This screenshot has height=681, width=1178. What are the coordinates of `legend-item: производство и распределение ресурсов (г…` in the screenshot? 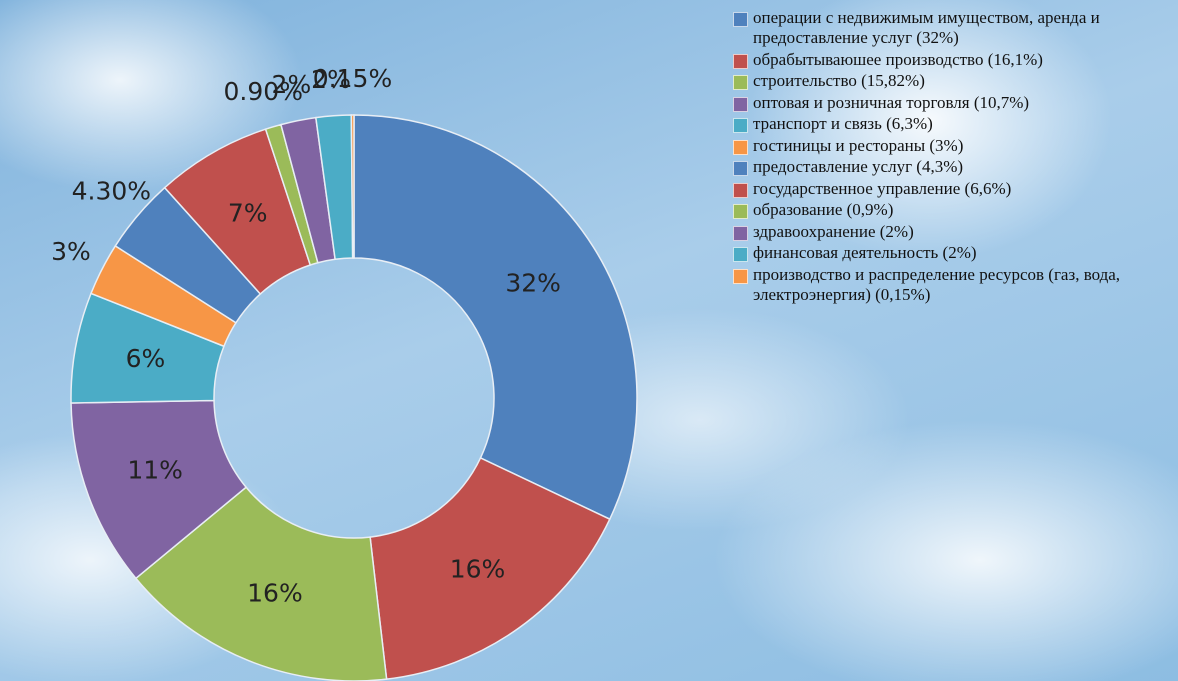 It's located at (955, 285).